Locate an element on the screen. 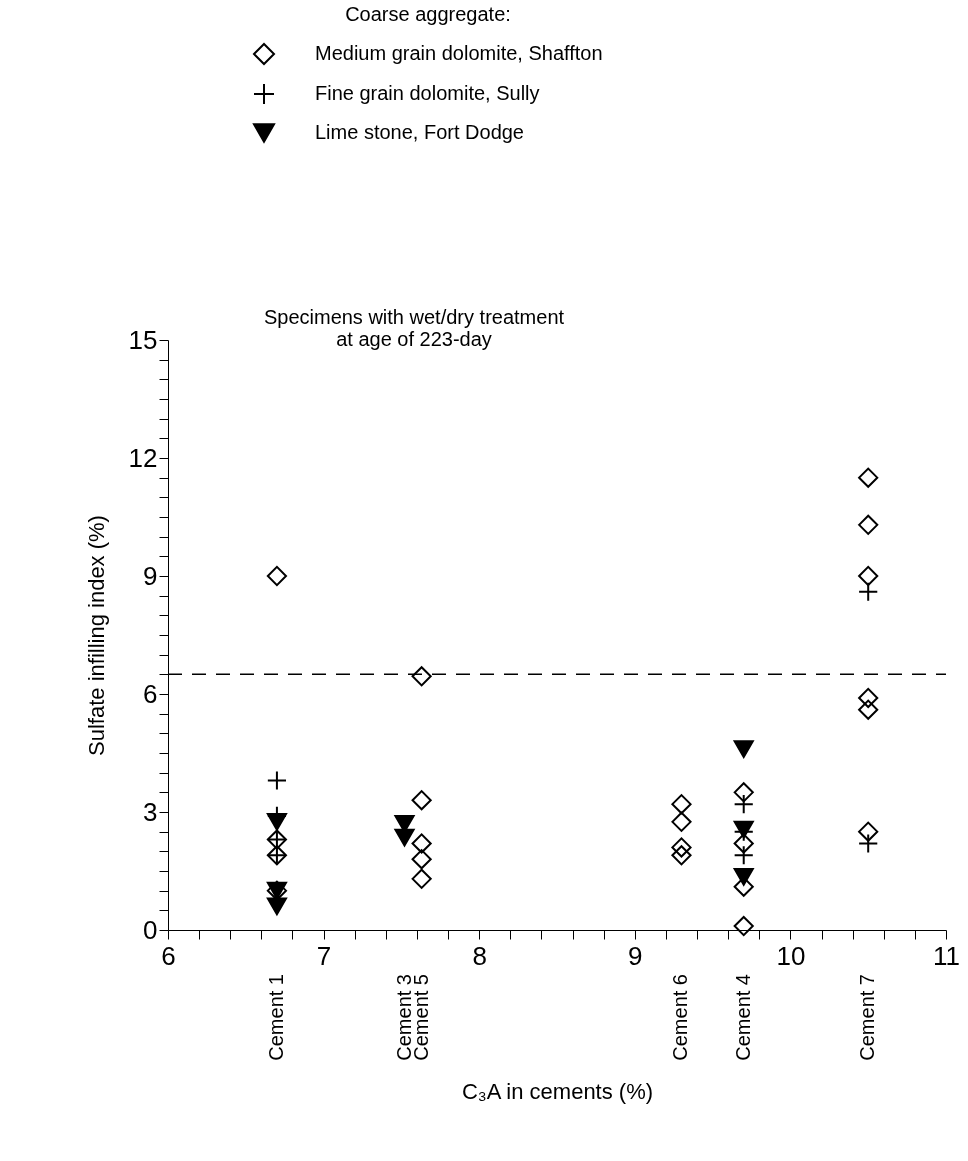 The height and width of the screenshot is (1161, 968). text: Cement 7 is located at coordinates (867, 1017).